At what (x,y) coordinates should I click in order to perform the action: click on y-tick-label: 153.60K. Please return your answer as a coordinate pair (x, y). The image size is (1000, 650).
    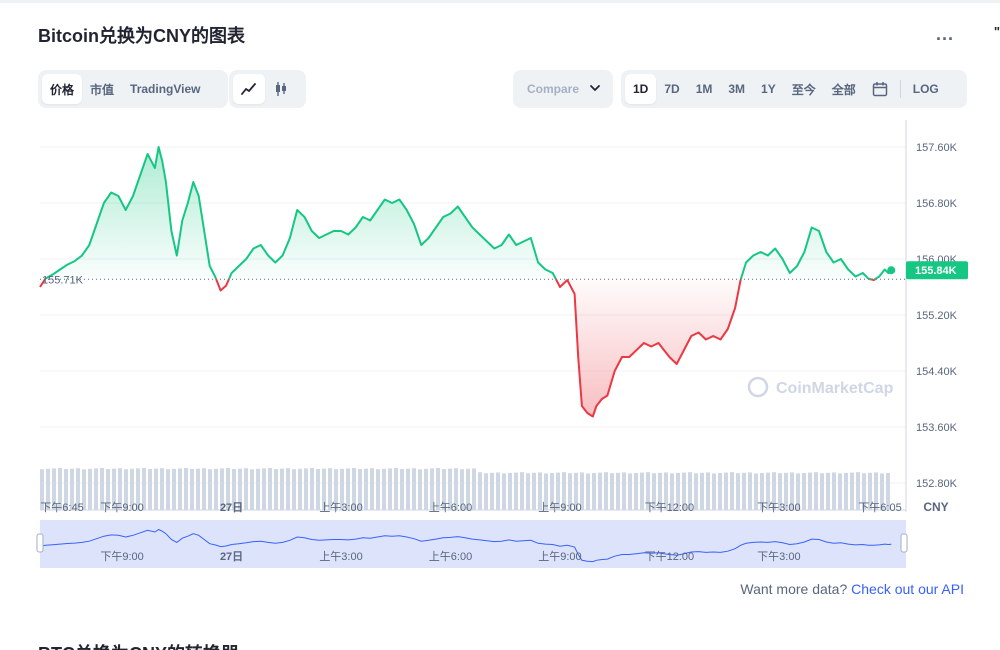
    Looking at the image, I should click on (937, 428).